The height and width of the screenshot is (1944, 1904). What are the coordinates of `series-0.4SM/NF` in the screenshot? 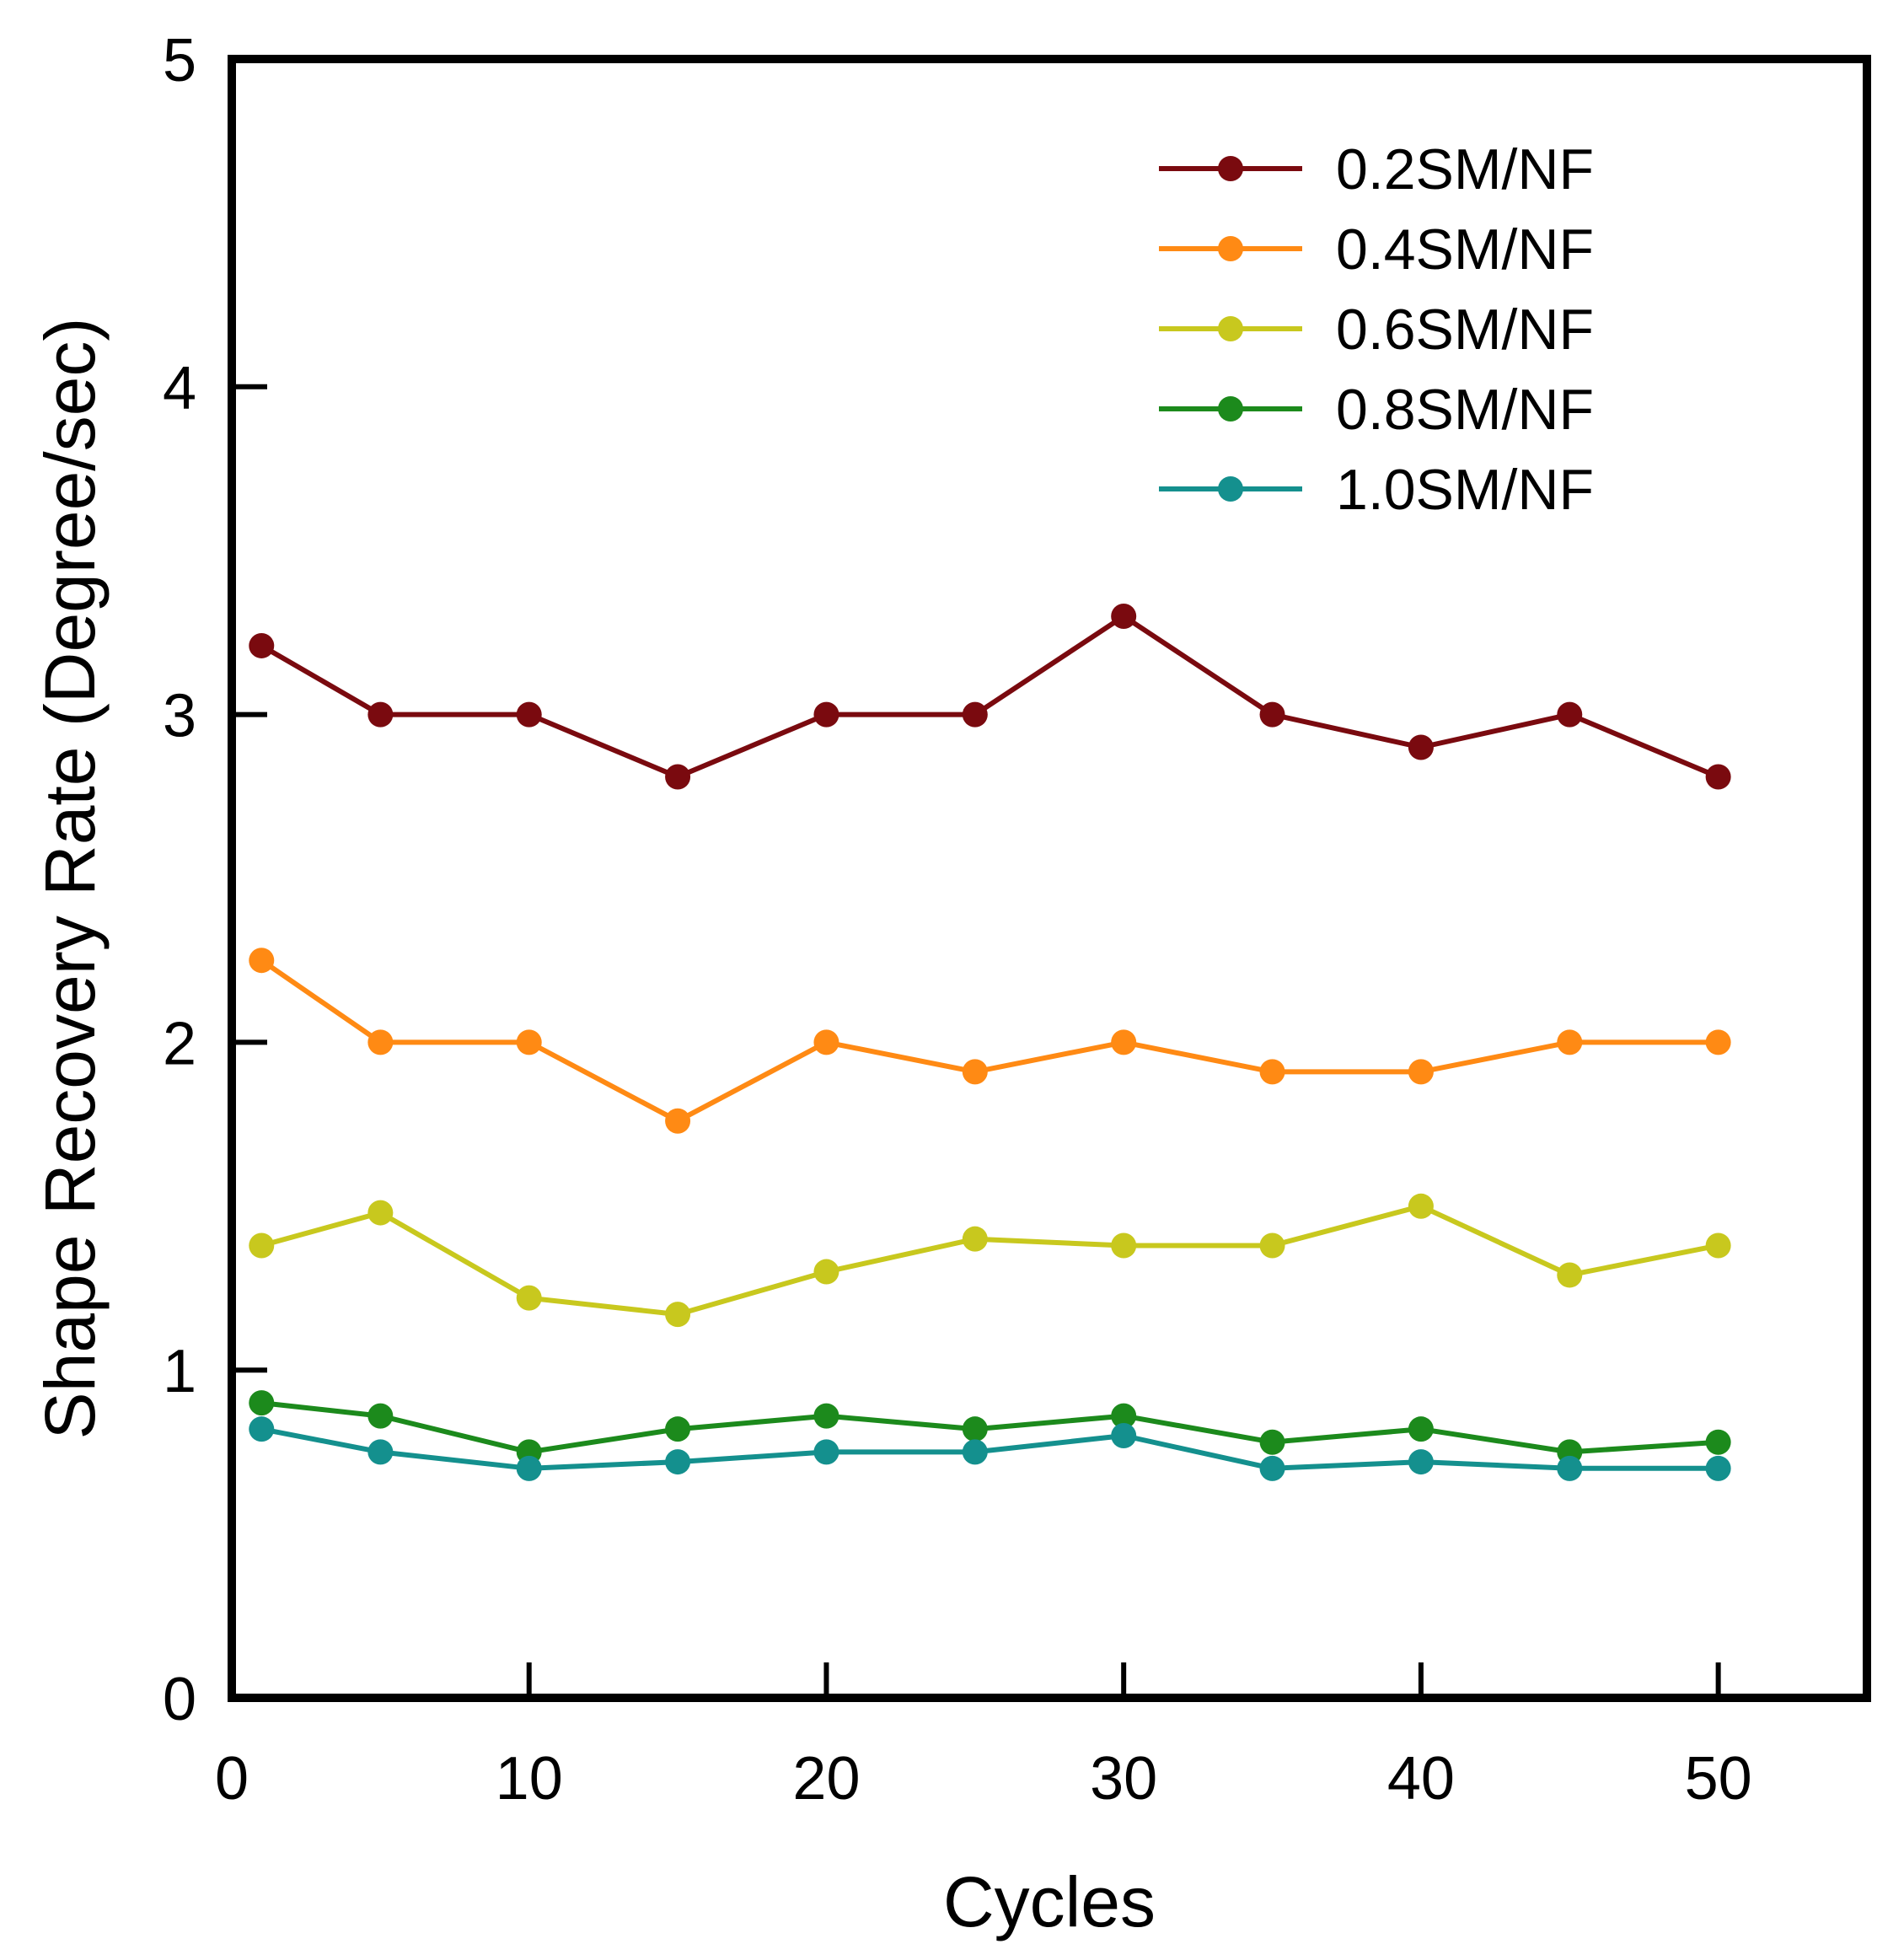 It's located at (990, 1041).